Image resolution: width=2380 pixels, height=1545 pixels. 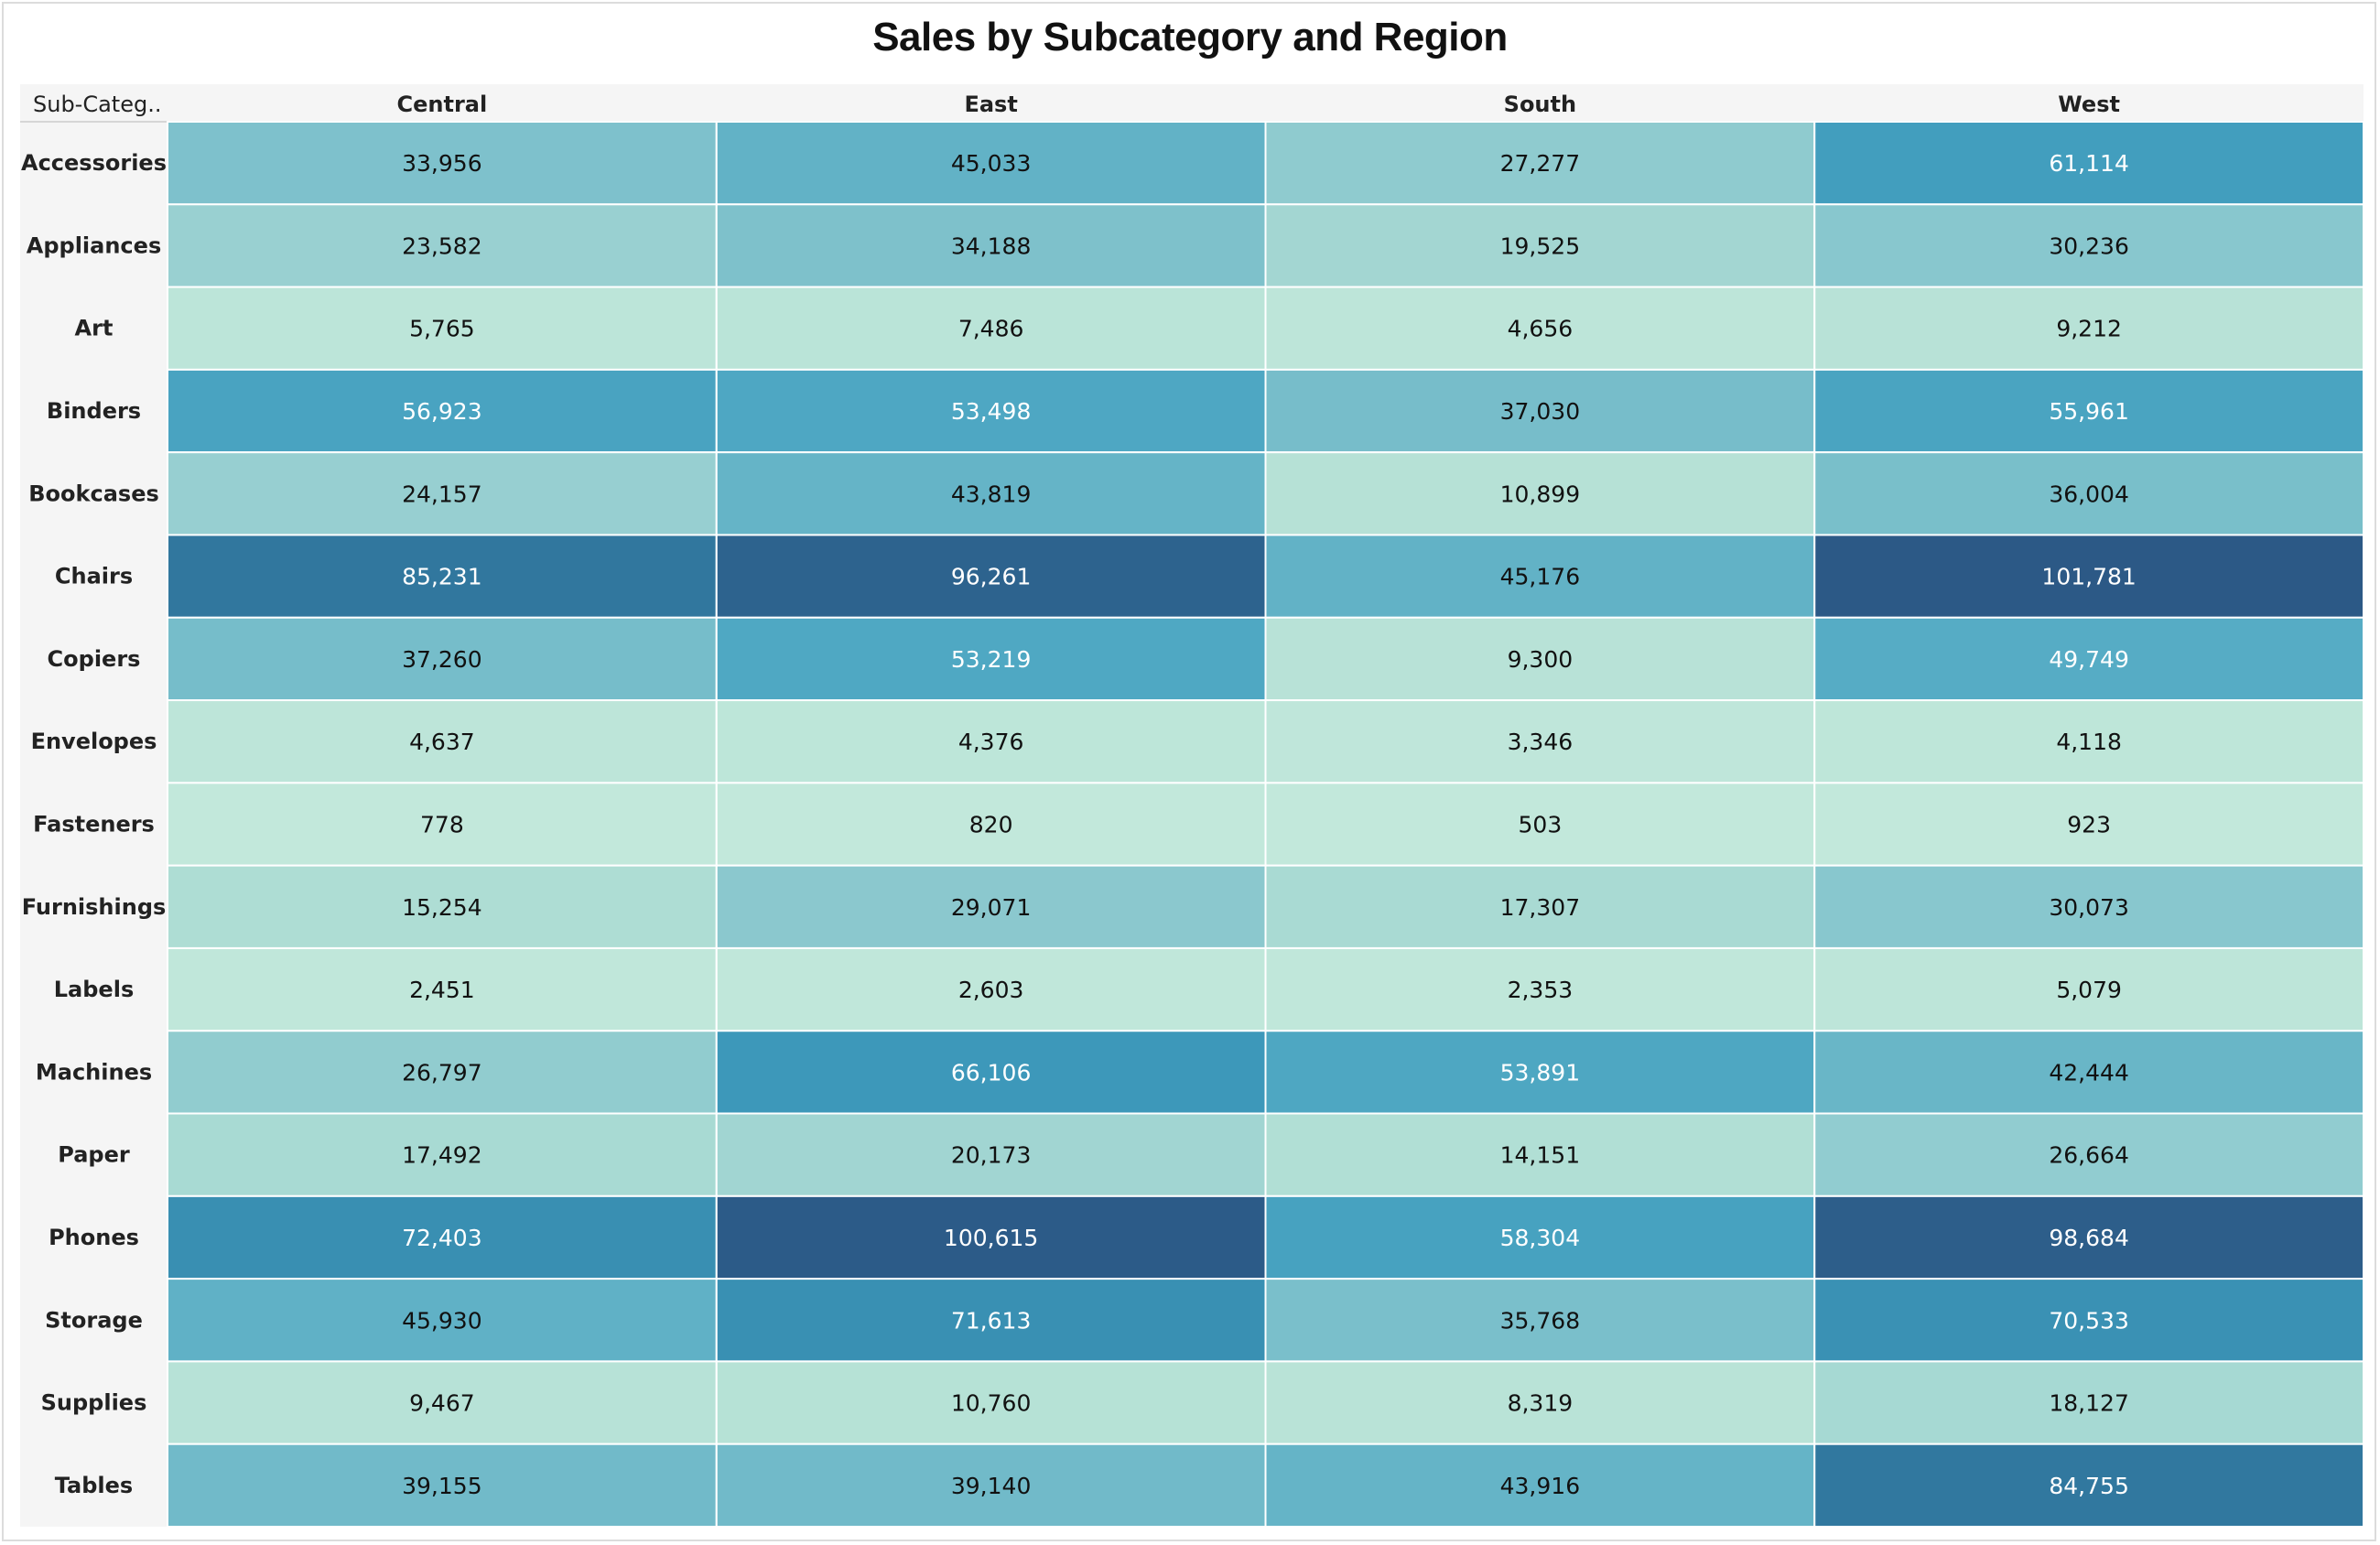 I want to click on cell-value-label: 45,176, so click(x=1540, y=577).